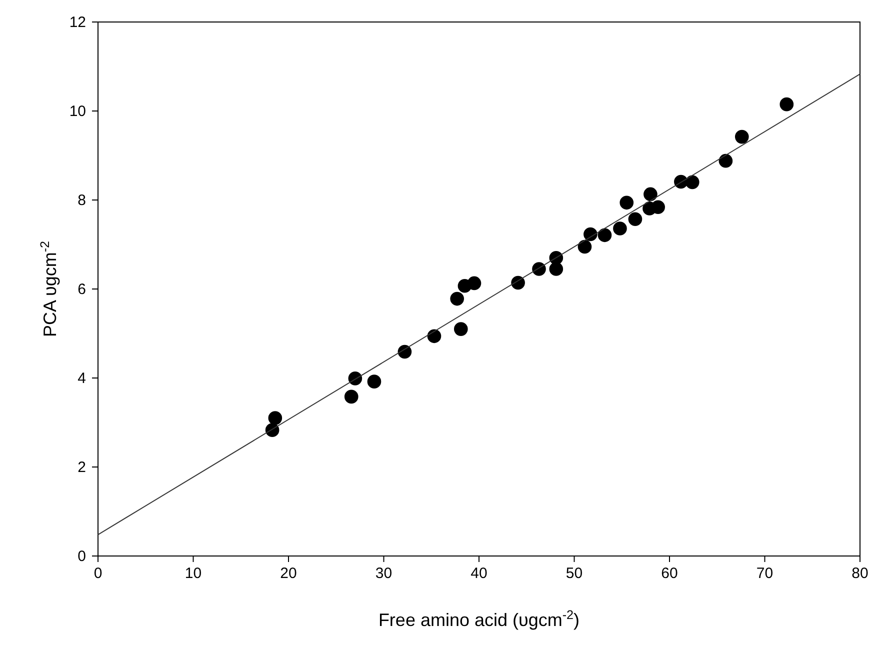 The height and width of the screenshot is (651, 874). I want to click on x-axis-title: Free amino acid (υgcm$^{-2}$), so click(479, 619).